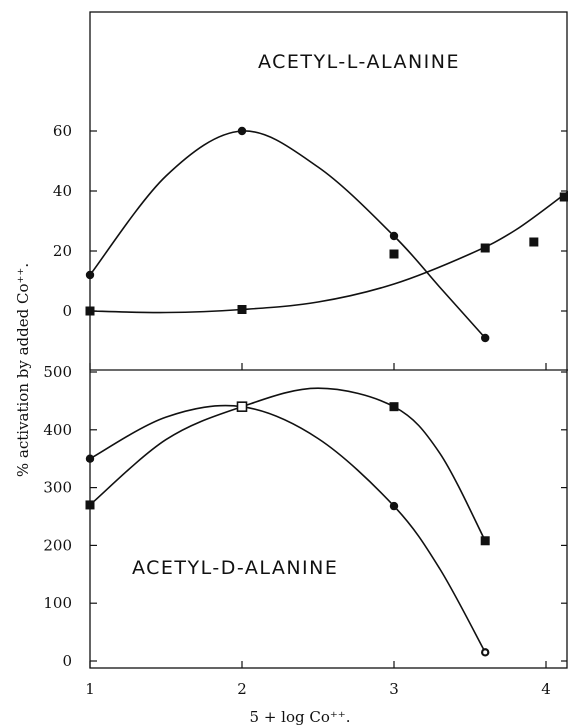 This screenshot has width=568, height=728. I want to click on y-tick-label: 500, so click(57, 372).